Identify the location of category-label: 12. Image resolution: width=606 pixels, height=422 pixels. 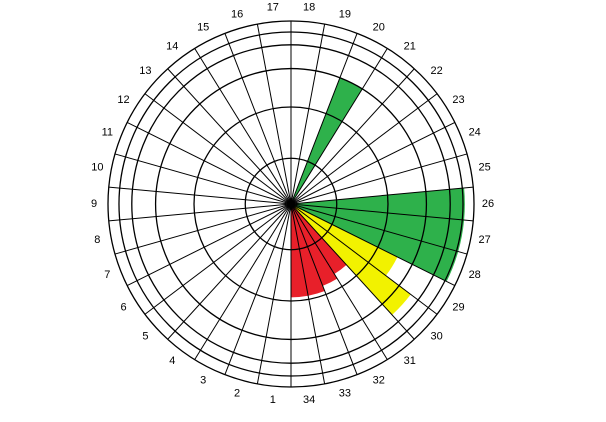
(123, 100).